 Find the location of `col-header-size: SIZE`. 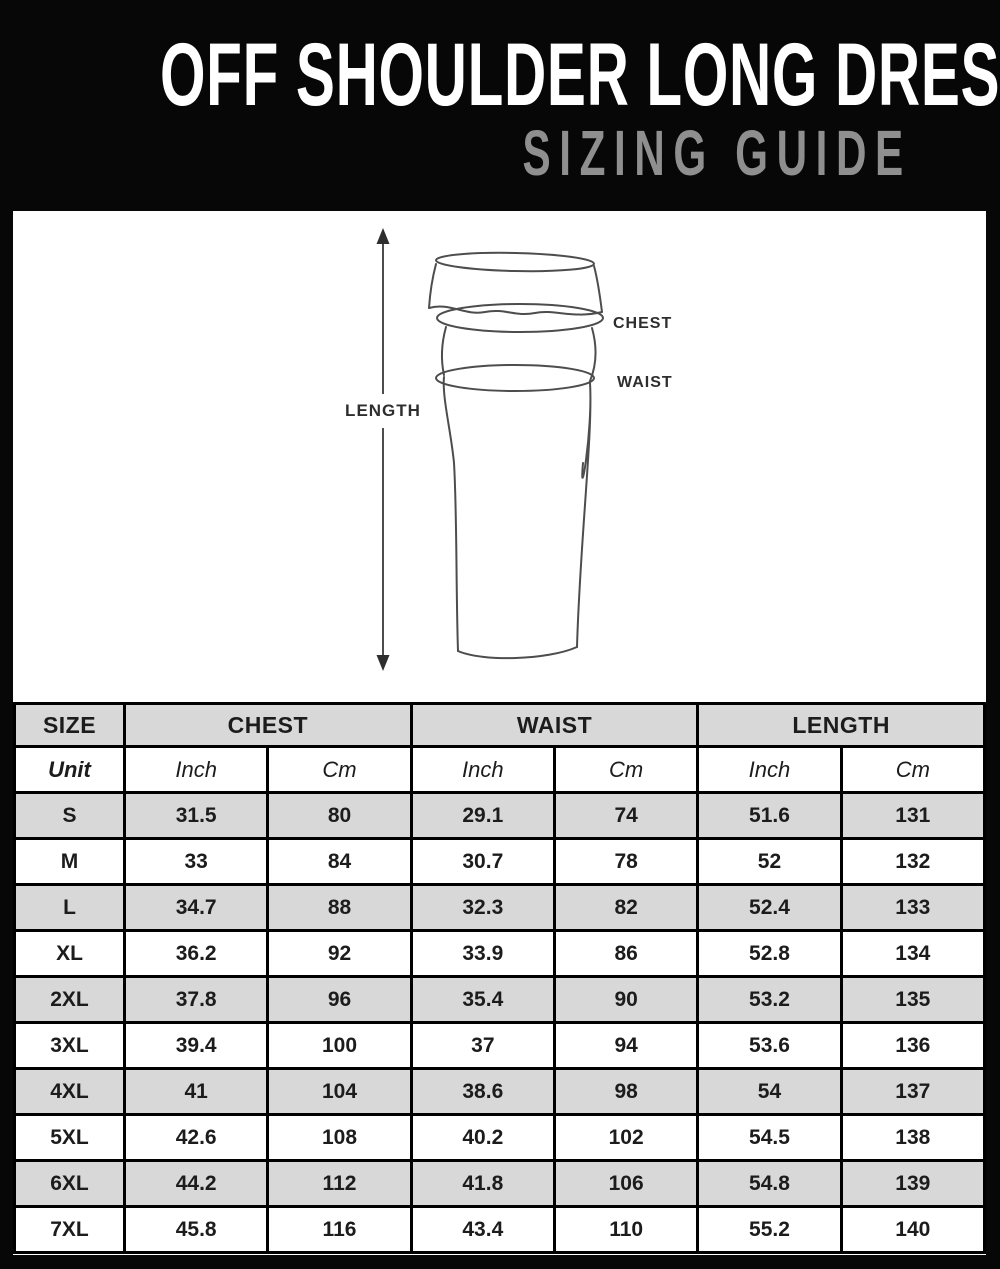

col-header-size: SIZE is located at coordinates (69, 725).